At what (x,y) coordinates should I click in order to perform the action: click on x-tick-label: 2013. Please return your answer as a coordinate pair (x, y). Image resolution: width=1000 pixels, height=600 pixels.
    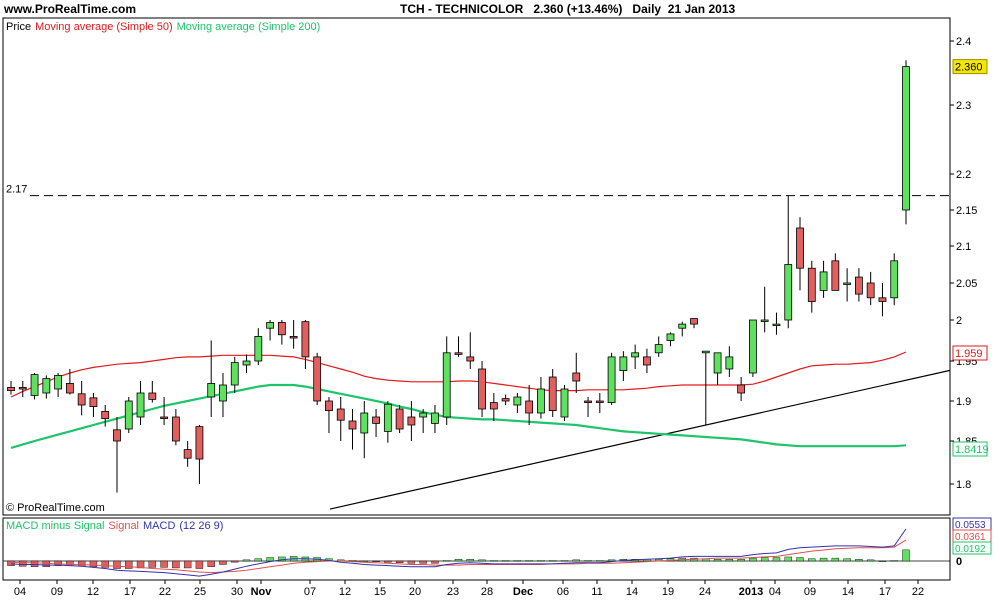
    Looking at the image, I should click on (751, 592).